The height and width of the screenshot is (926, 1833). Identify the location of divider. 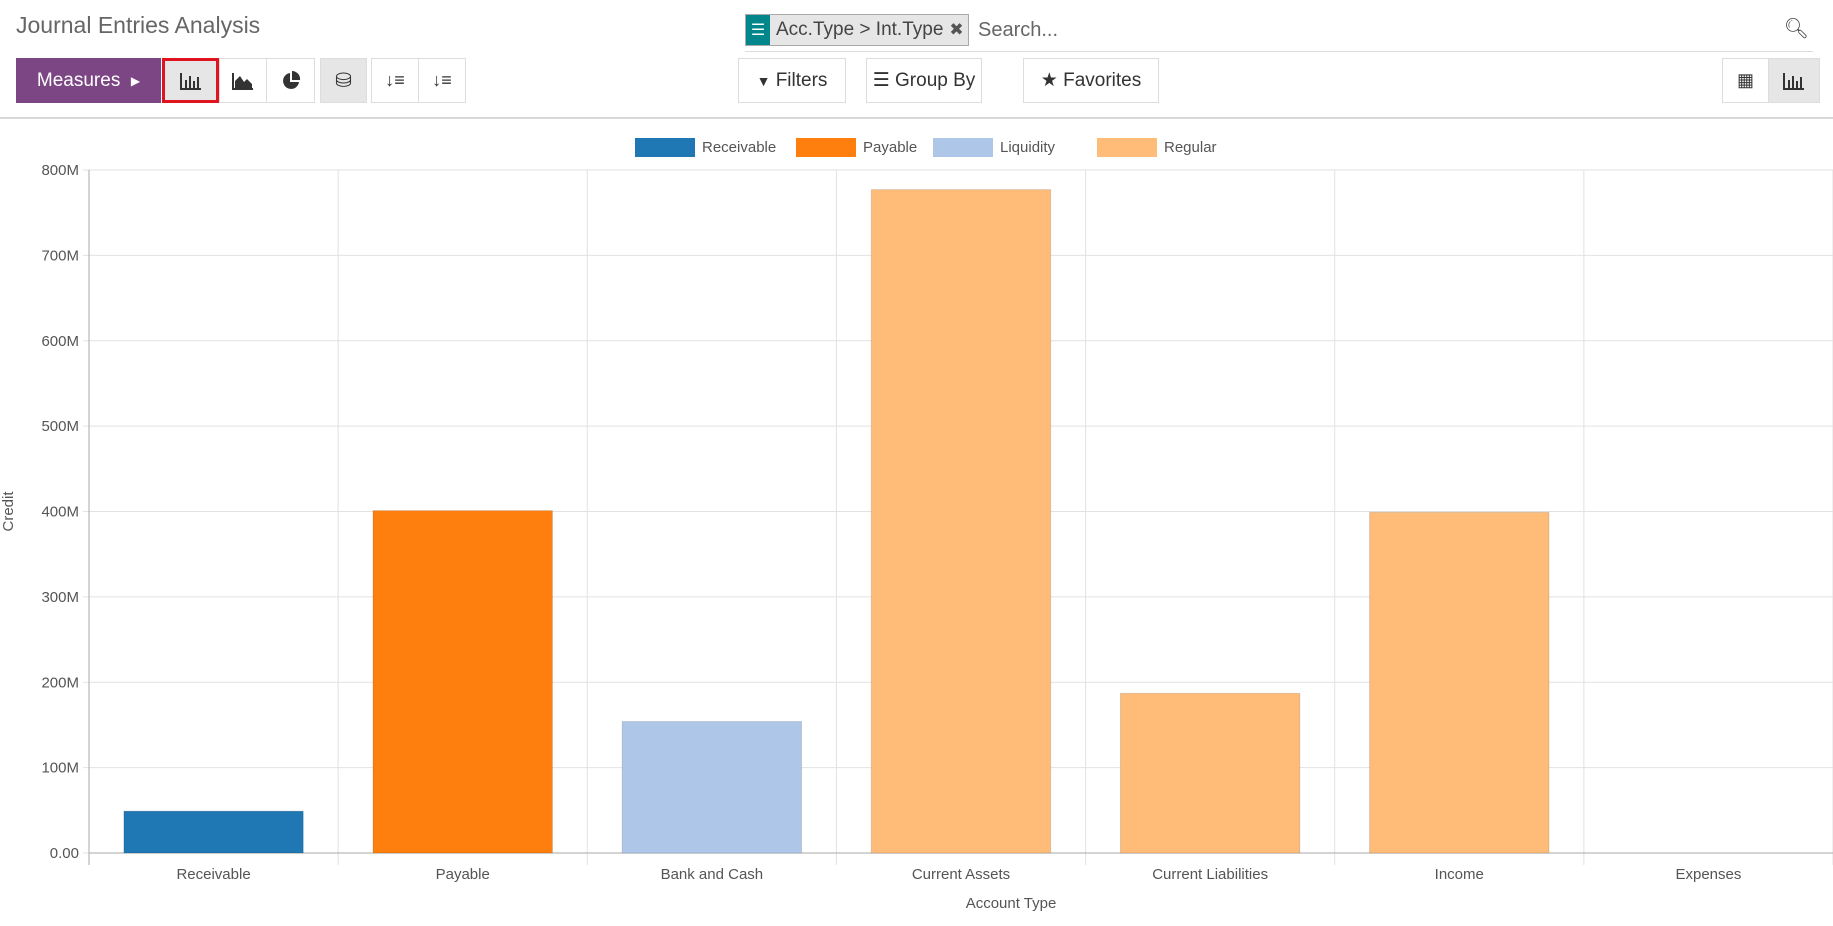
(916, 118).